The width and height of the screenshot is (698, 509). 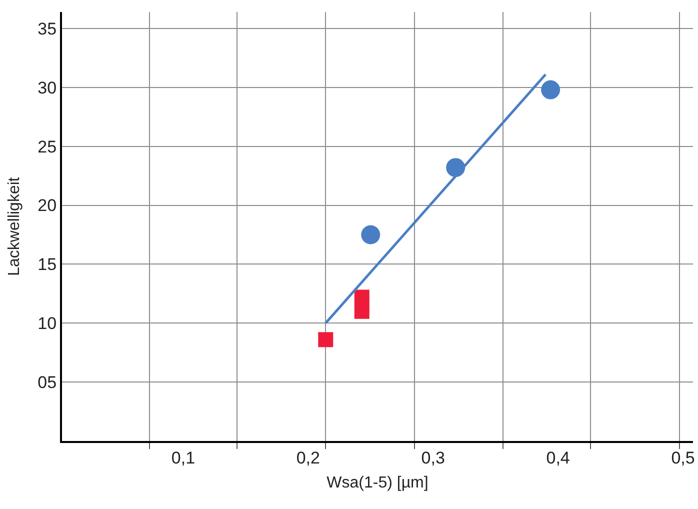 I want to click on y-tick-label: 15, so click(x=47, y=264).